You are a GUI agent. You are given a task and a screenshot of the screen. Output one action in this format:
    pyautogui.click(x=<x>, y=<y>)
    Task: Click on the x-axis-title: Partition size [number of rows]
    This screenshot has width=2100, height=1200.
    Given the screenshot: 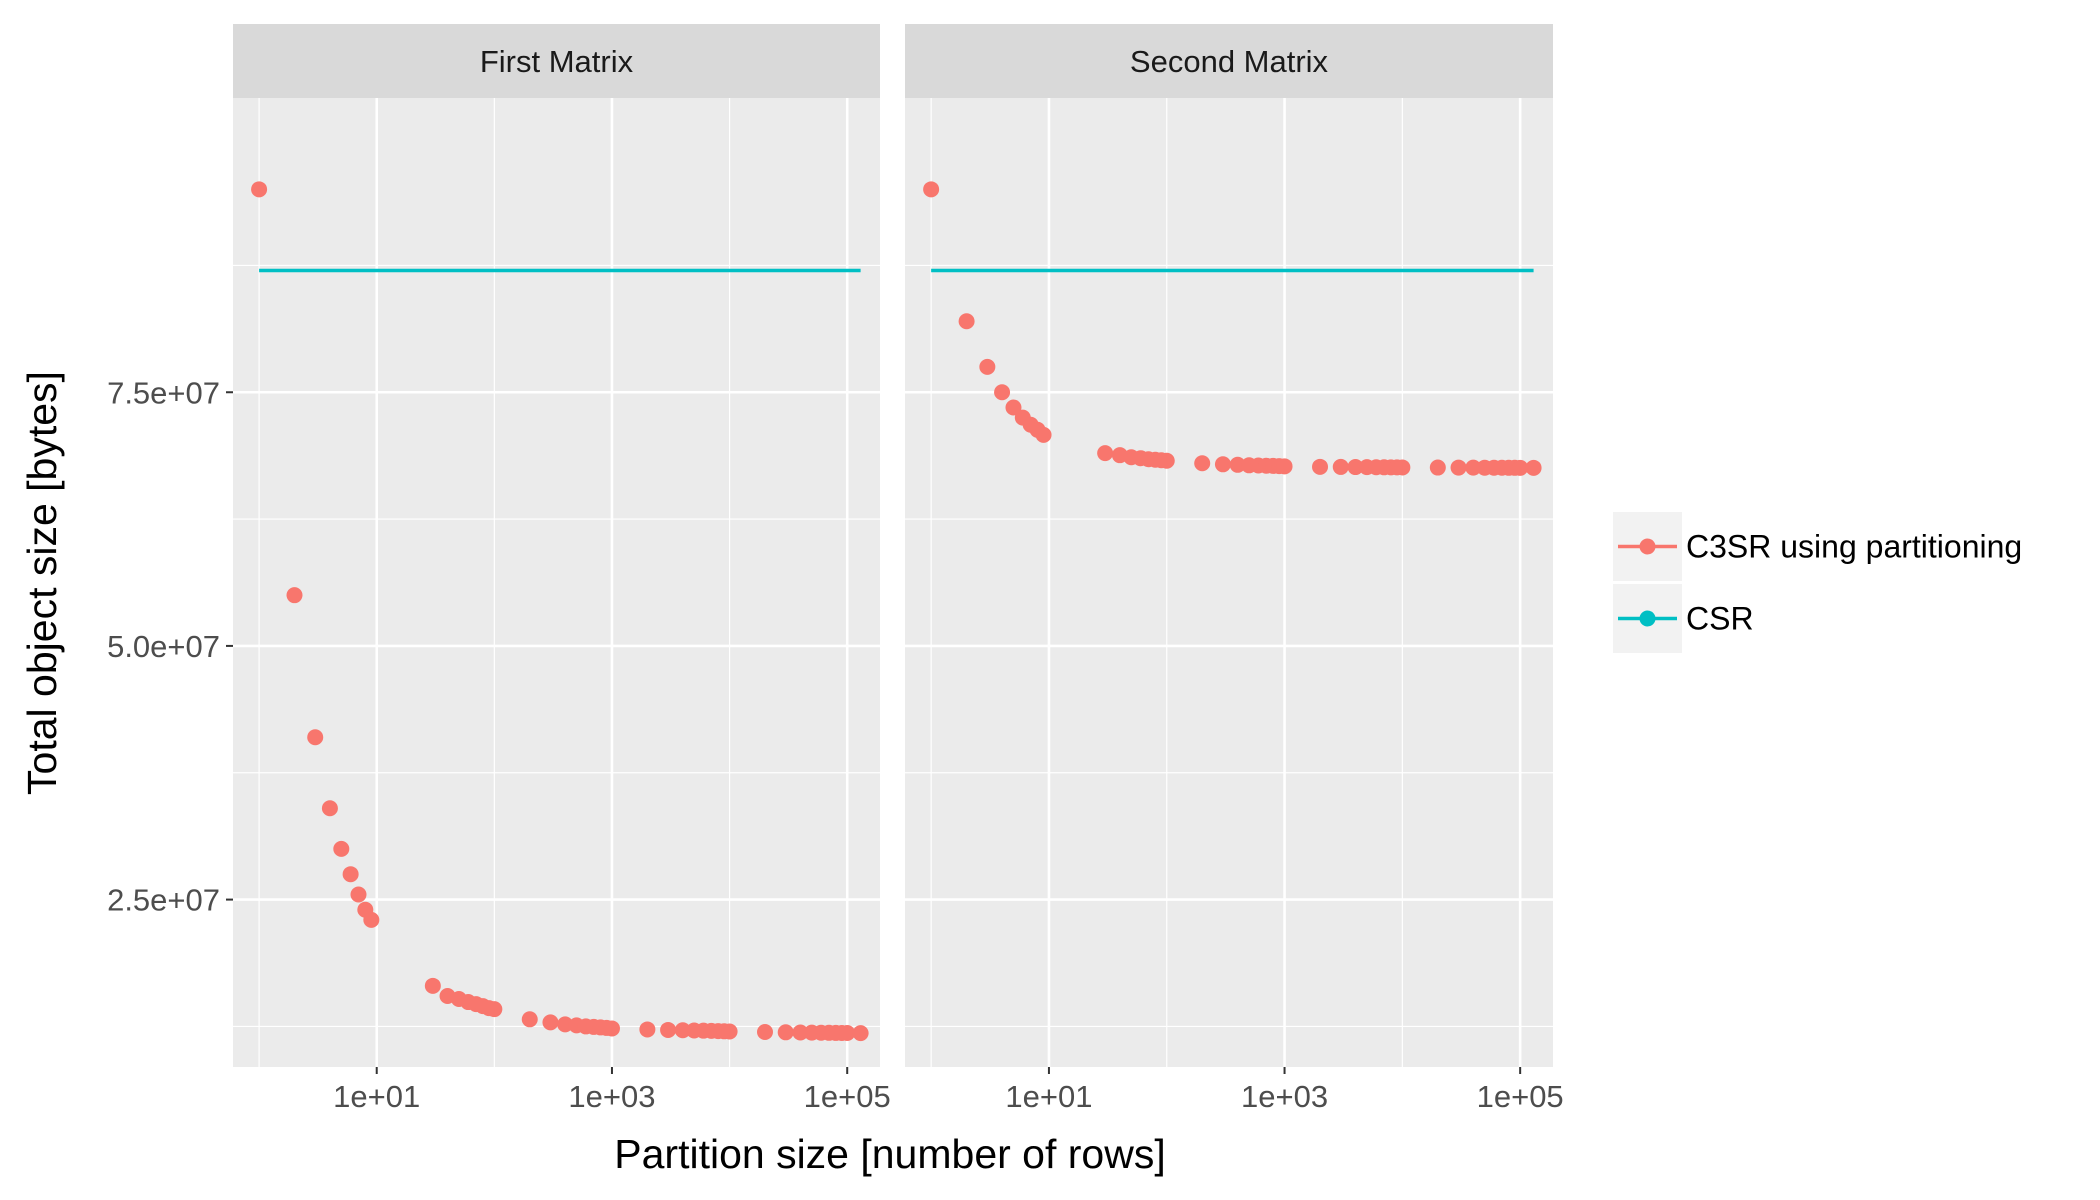 What is the action you would take?
    pyautogui.click(x=889, y=1154)
    